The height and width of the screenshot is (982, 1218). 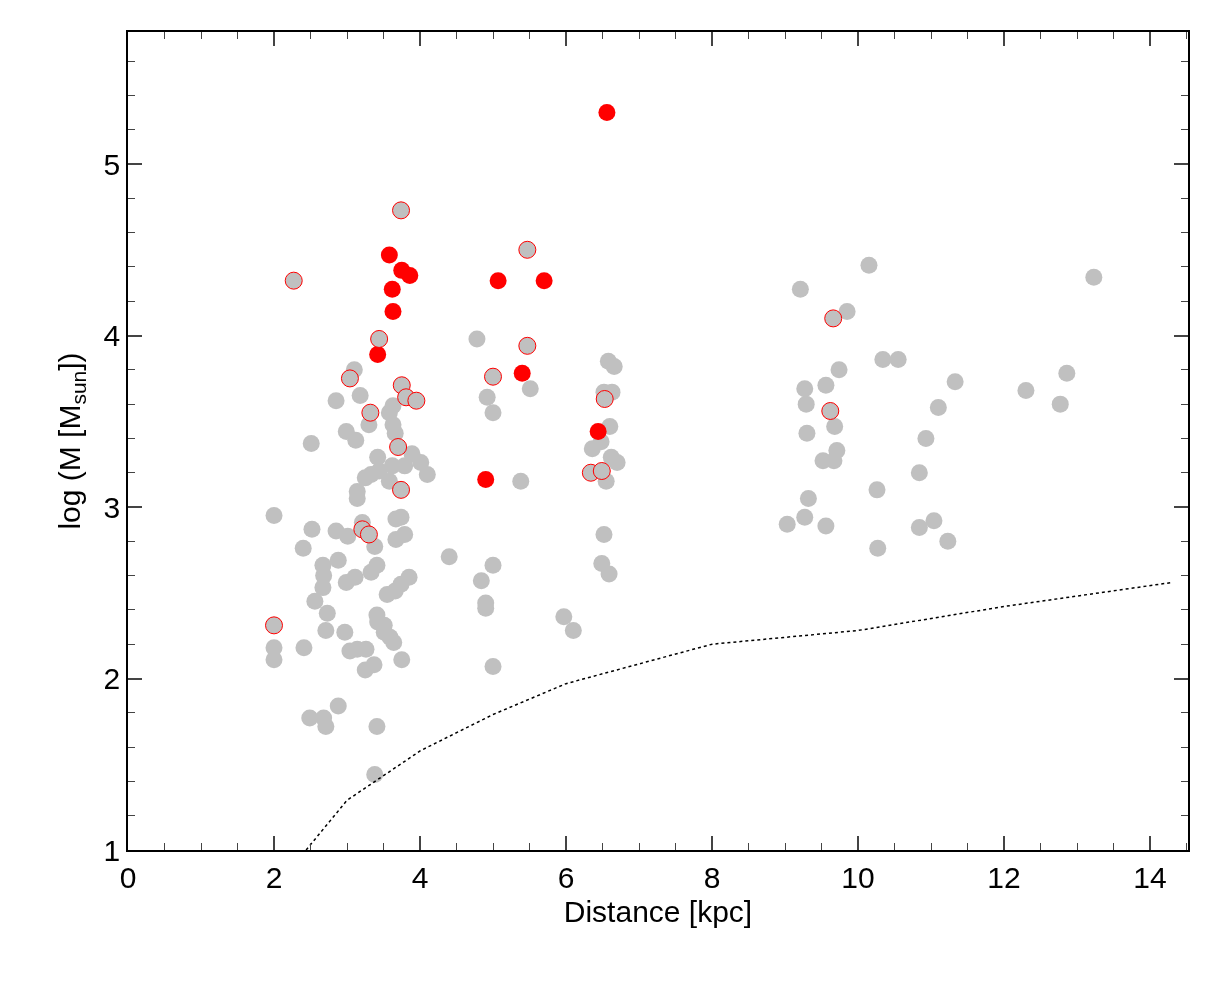 What do you see at coordinates (112, 850) in the screenshot?
I see `y-tick-label: 1` at bounding box center [112, 850].